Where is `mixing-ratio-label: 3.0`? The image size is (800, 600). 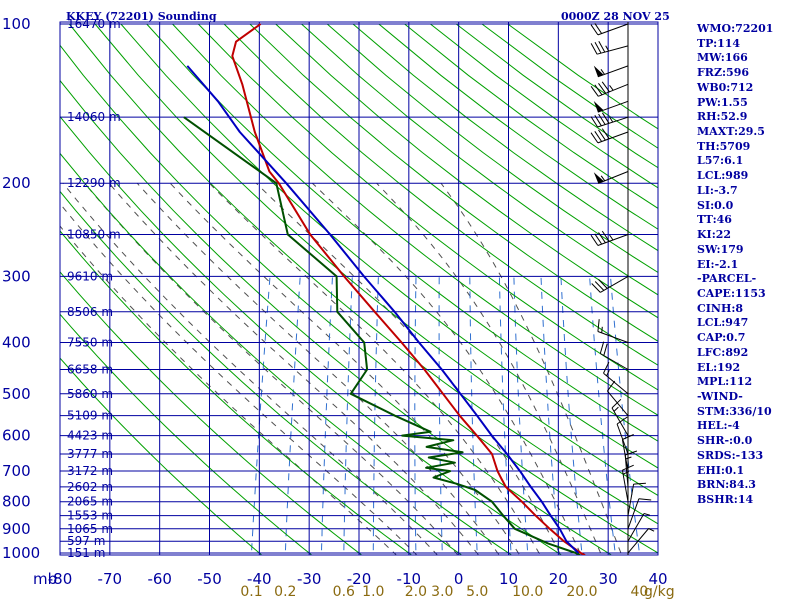
mixing-ratio-label: 3.0 is located at coordinates (442, 592).